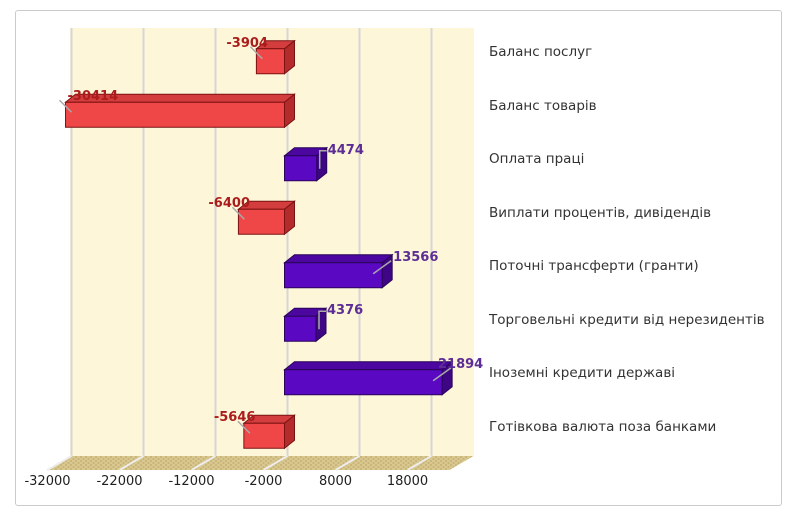 The height and width of the screenshot is (521, 800). Describe the element at coordinates (93, 97) in the screenshot. I see `bar-value-label: -30414` at that location.